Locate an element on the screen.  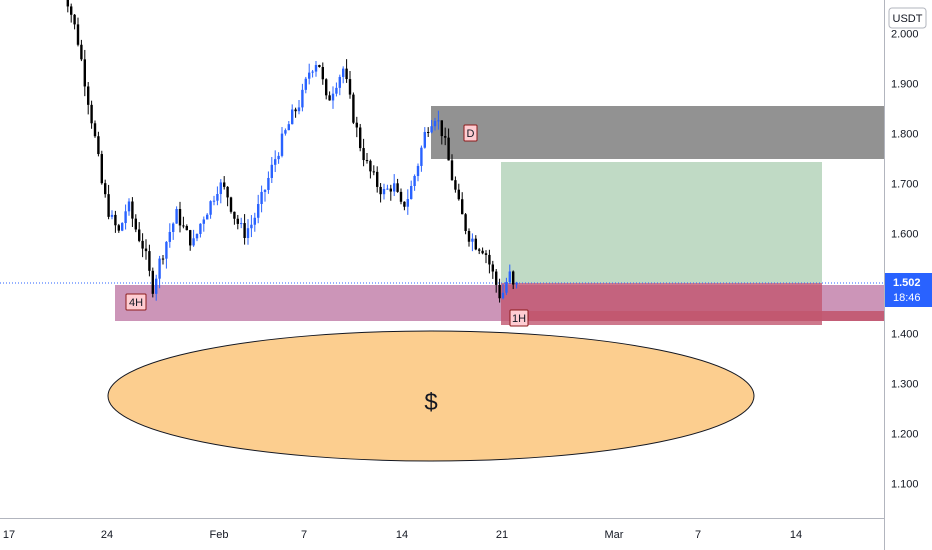
price-tick-label: 1.200 is located at coordinates (905, 435).